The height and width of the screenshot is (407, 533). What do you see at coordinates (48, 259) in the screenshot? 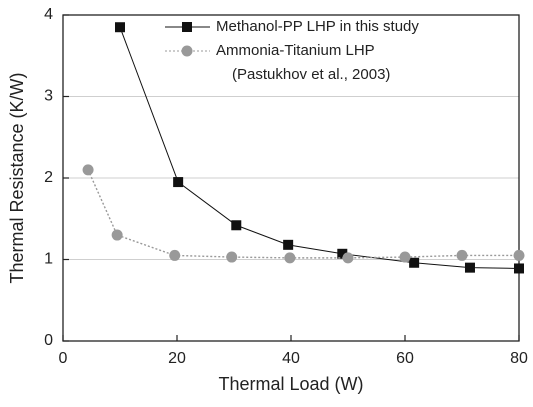
I see `y-tick-label: 1` at bounding box center [48, 259].